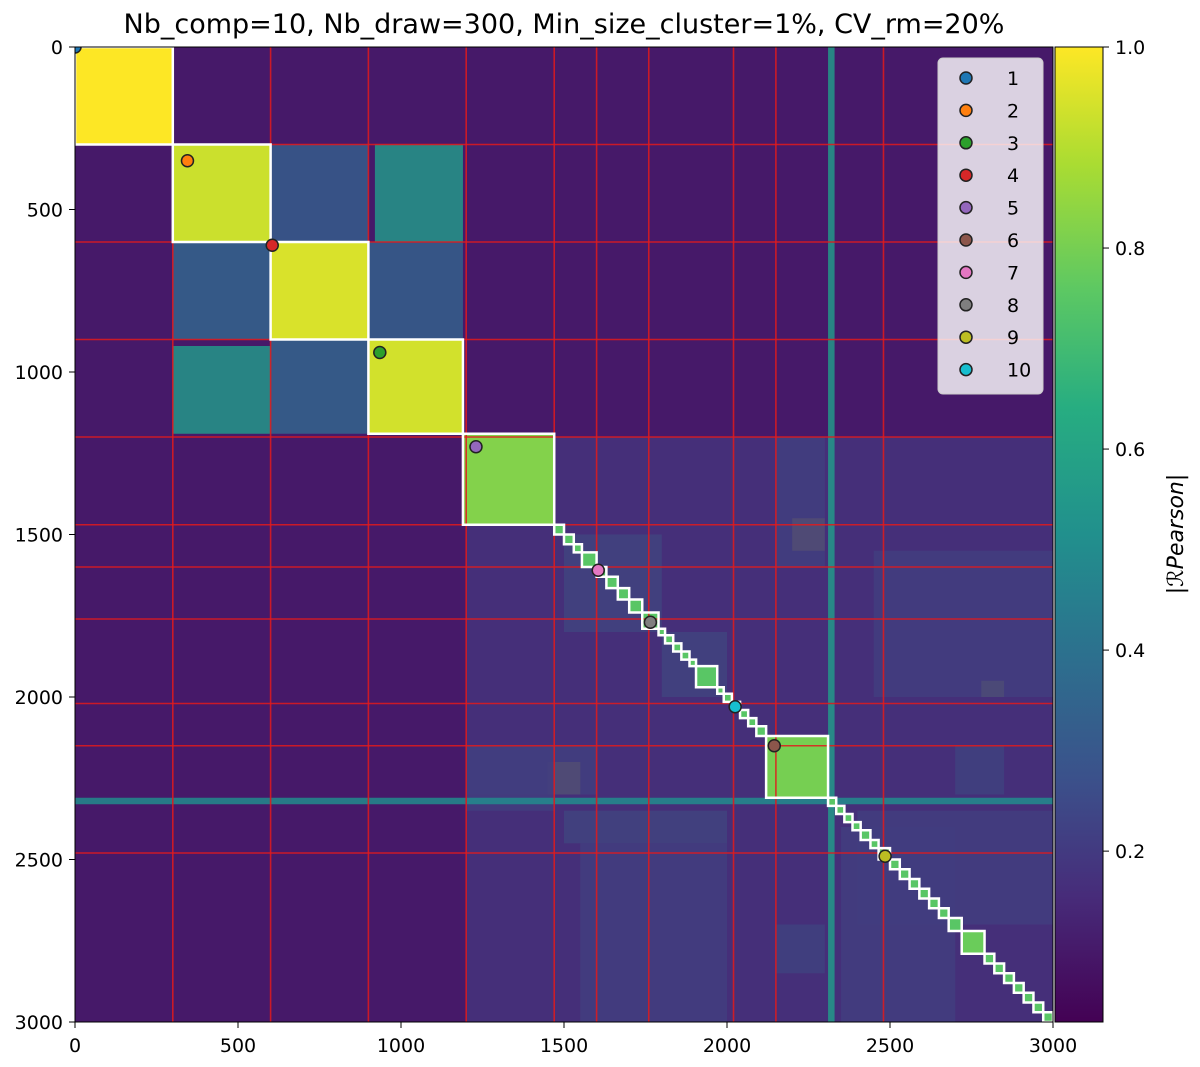 The height and width of the screenshot is (1067, 1200). What do you see at coordinates (1013, 176) in the screenshot?
I see `legend-label-4: 4` at bounding box center [1013, 176].